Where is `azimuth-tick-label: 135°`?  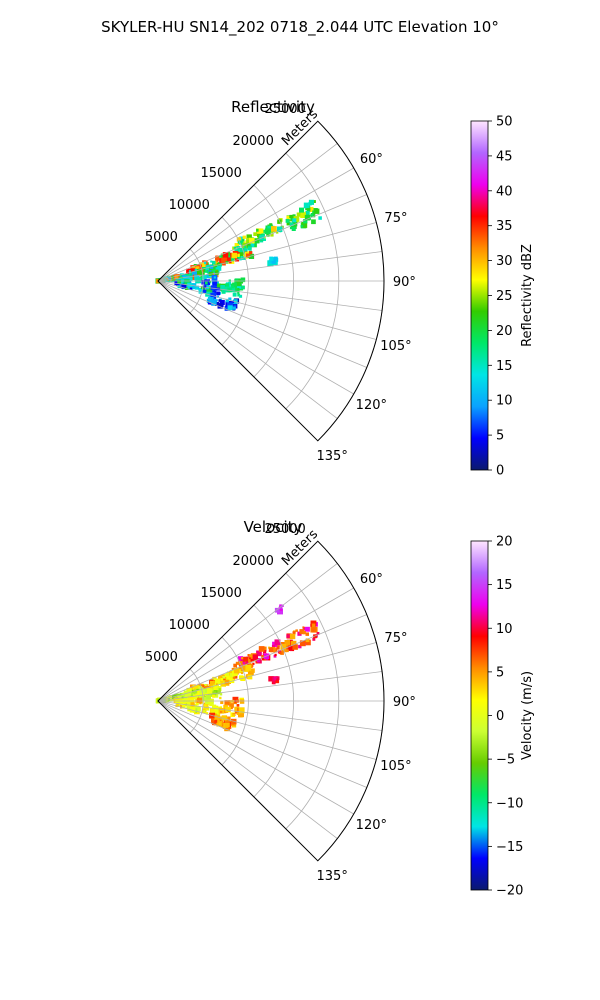
azimuth-tick-label: 135° is located at coordinates (332, 456).